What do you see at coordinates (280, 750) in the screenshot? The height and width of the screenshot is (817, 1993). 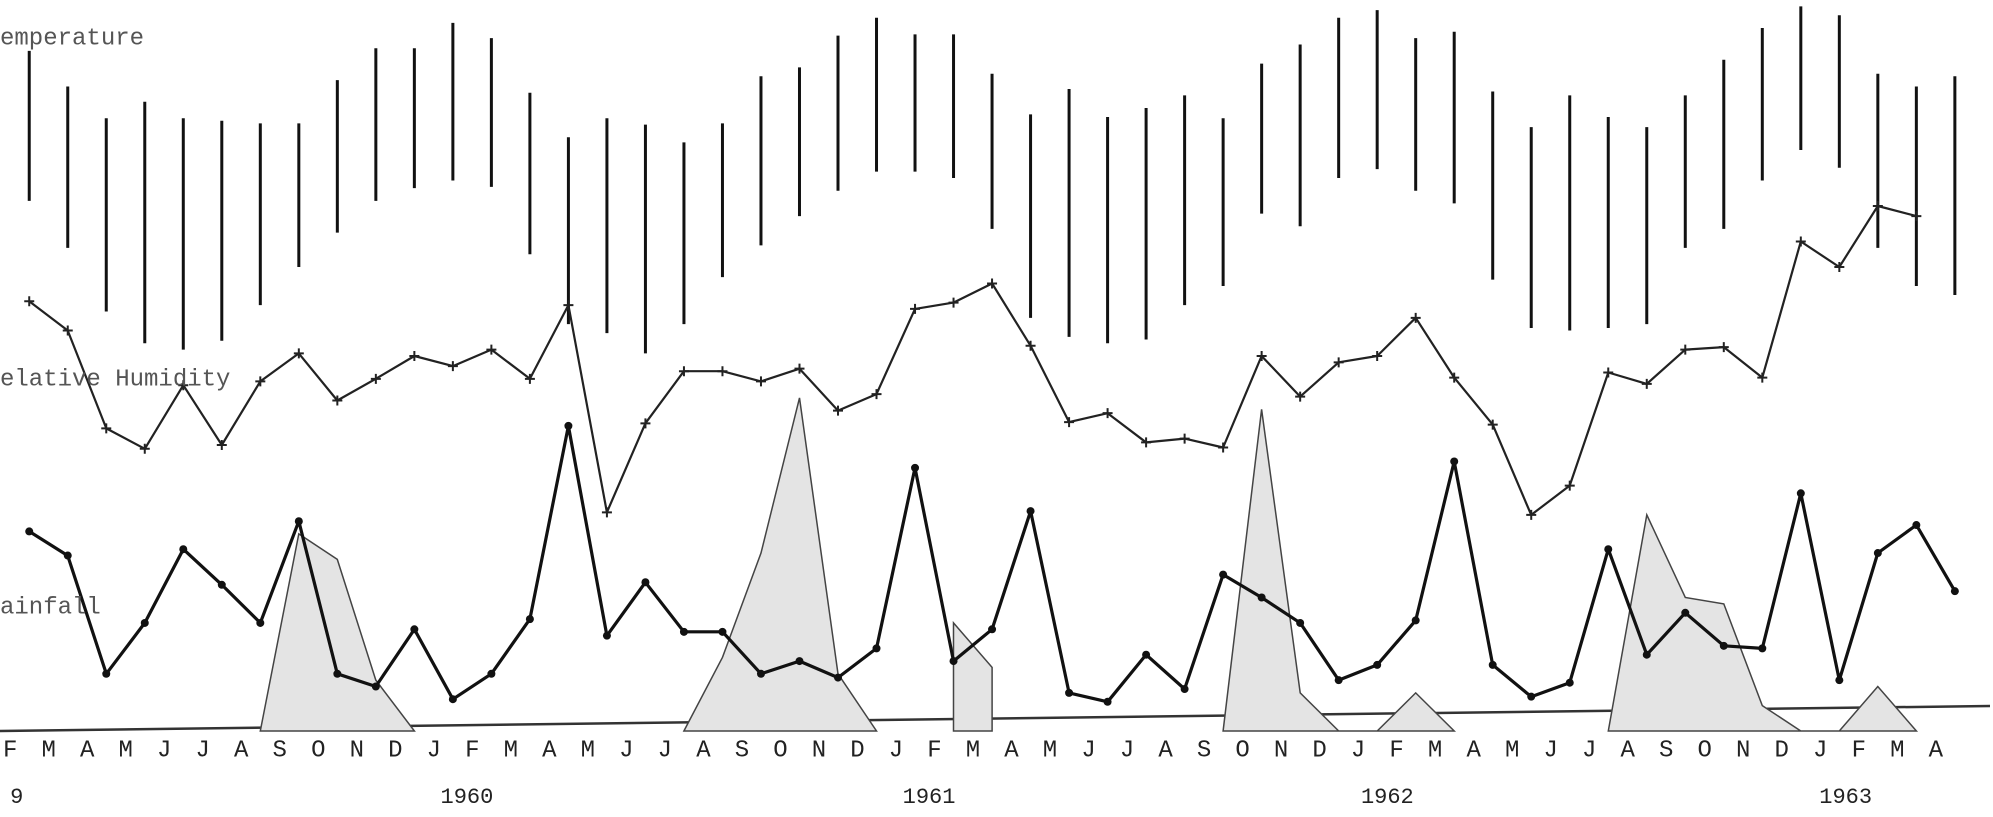 I see `month-label: S` at bounding box center [280, 750].